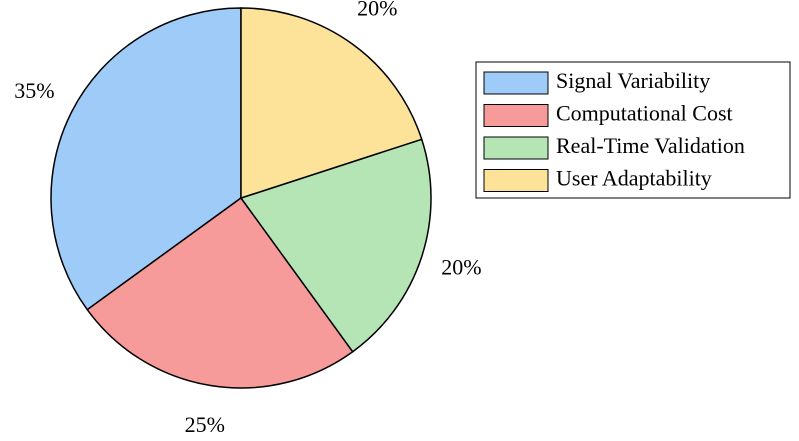 Image resolution: width=799 pixels, height=441 pixels. Describe the element at coordinates (650, 145) in the screenshot. I see `legend-label: Real-Time Validation` at that location.